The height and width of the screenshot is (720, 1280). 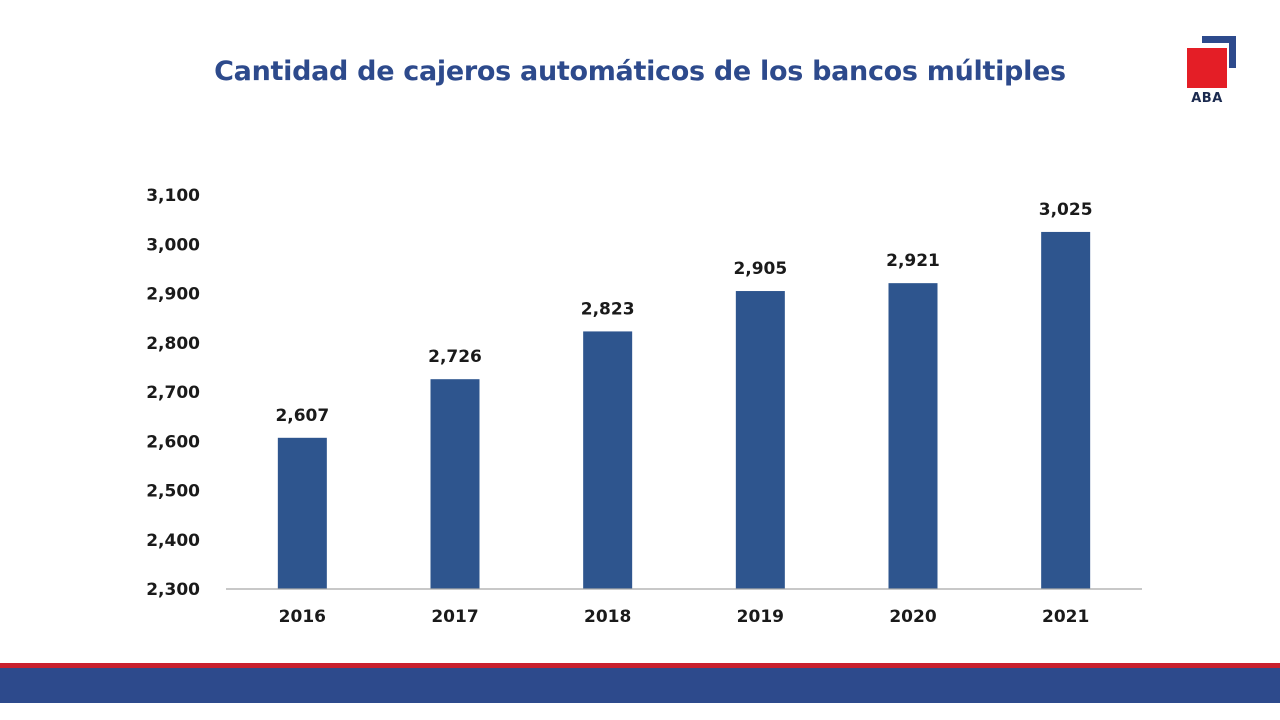 I want to click on y-tick-label: 2,800, so click(x=173, y=344).